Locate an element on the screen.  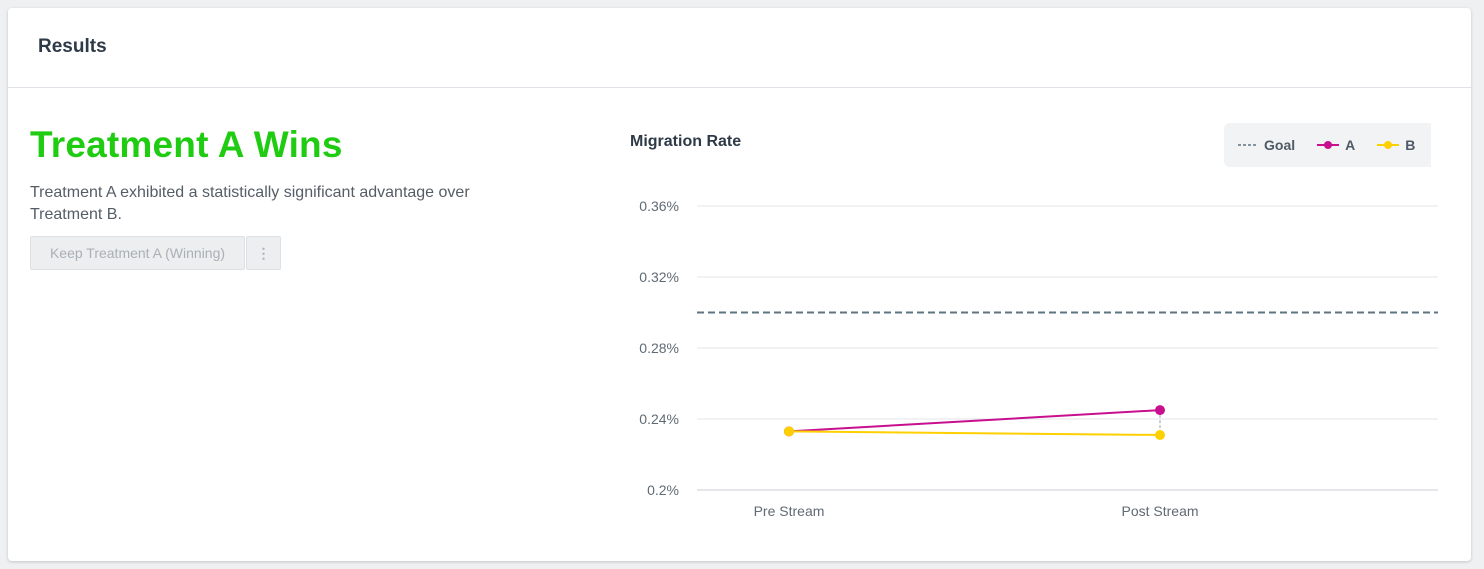
legend-item-goal: Goal is located at coordinates (1266, 145).